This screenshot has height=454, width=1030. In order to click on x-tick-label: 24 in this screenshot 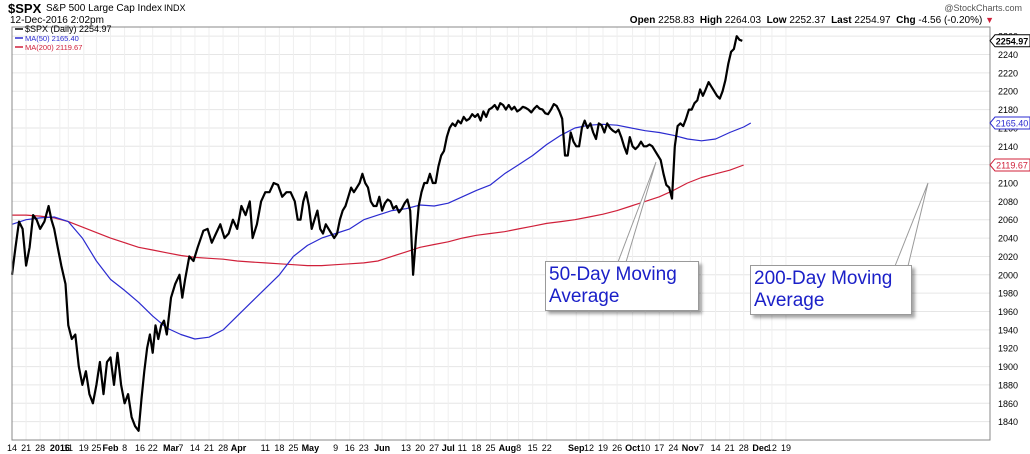, I will do `click(673, 448)`.